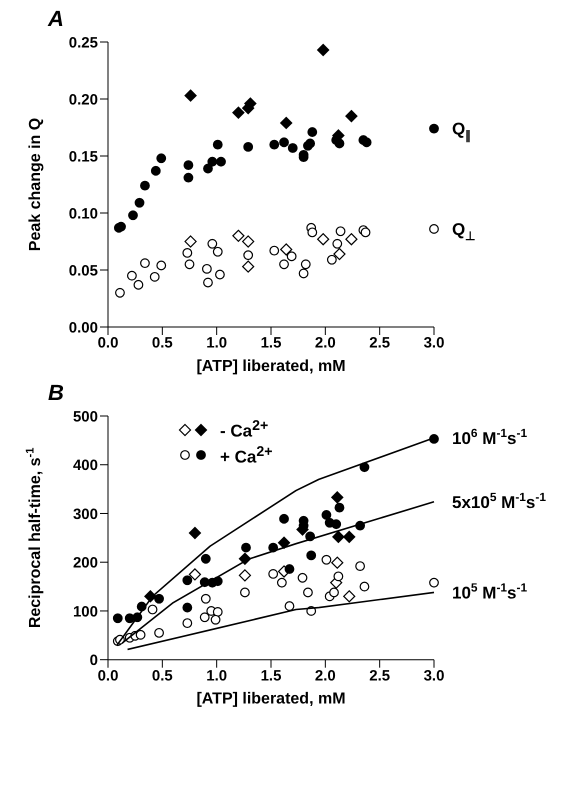  I want to click on y-axis-title: Peak change in Q, so click(35, 185).